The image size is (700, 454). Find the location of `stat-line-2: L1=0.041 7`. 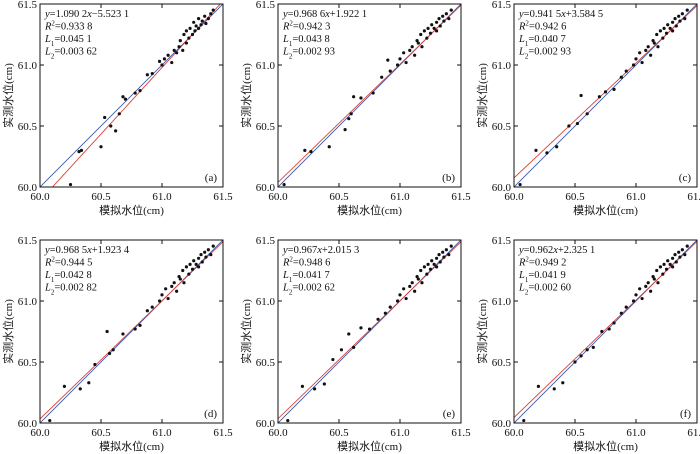

stat-line-2: L1=0.041 7 is located at coordinates (306, 277).